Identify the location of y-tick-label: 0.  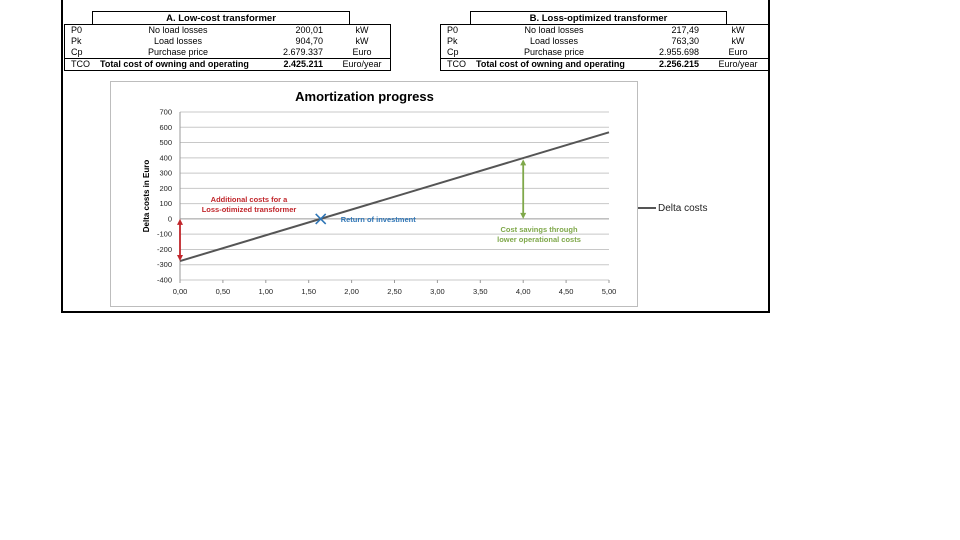
(170, 218).